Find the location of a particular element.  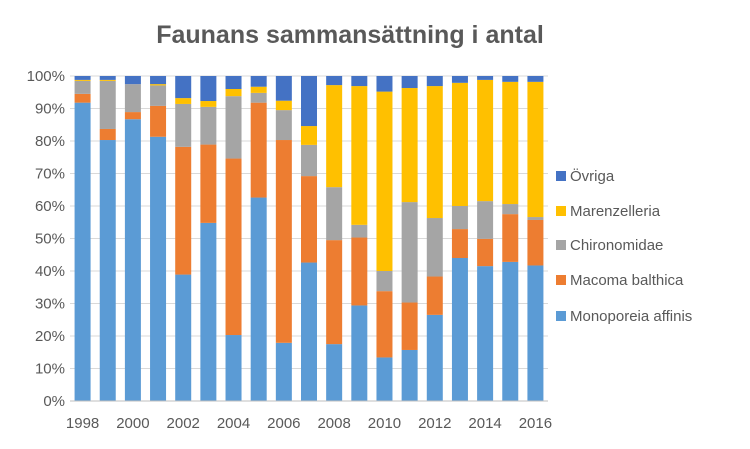

y-tick-label: 60% is located at coordinates (50, 206).